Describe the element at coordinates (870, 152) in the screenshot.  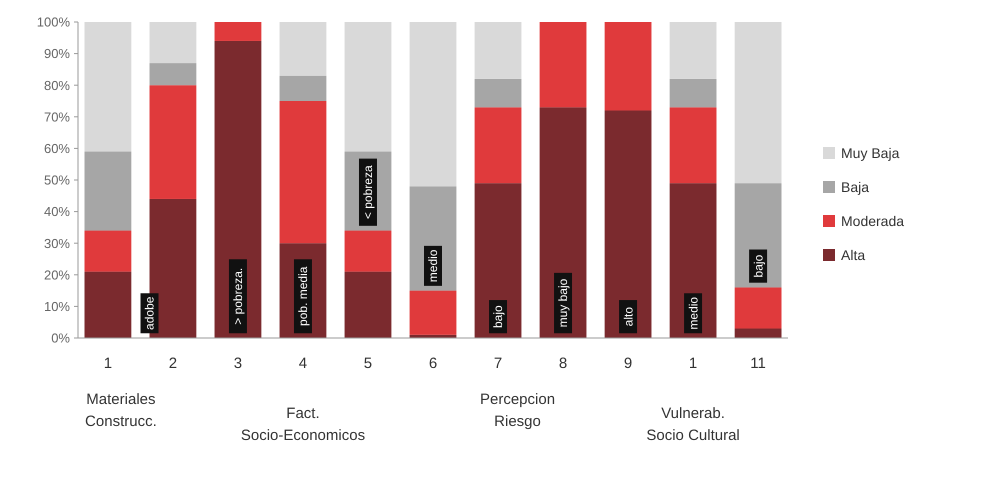
I see `legend-label: Muy Baja` at that location.